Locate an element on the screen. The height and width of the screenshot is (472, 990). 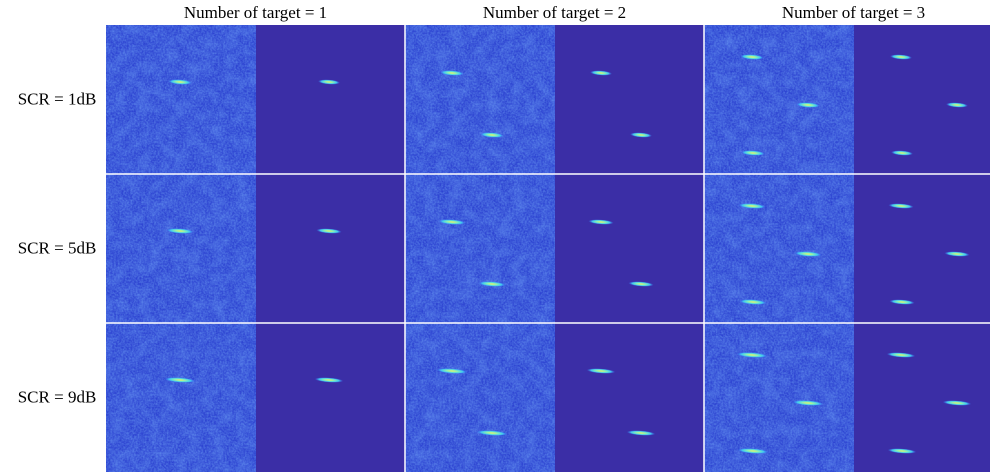
column-header: Number of target = 1 is located at coordinates (255, 12).